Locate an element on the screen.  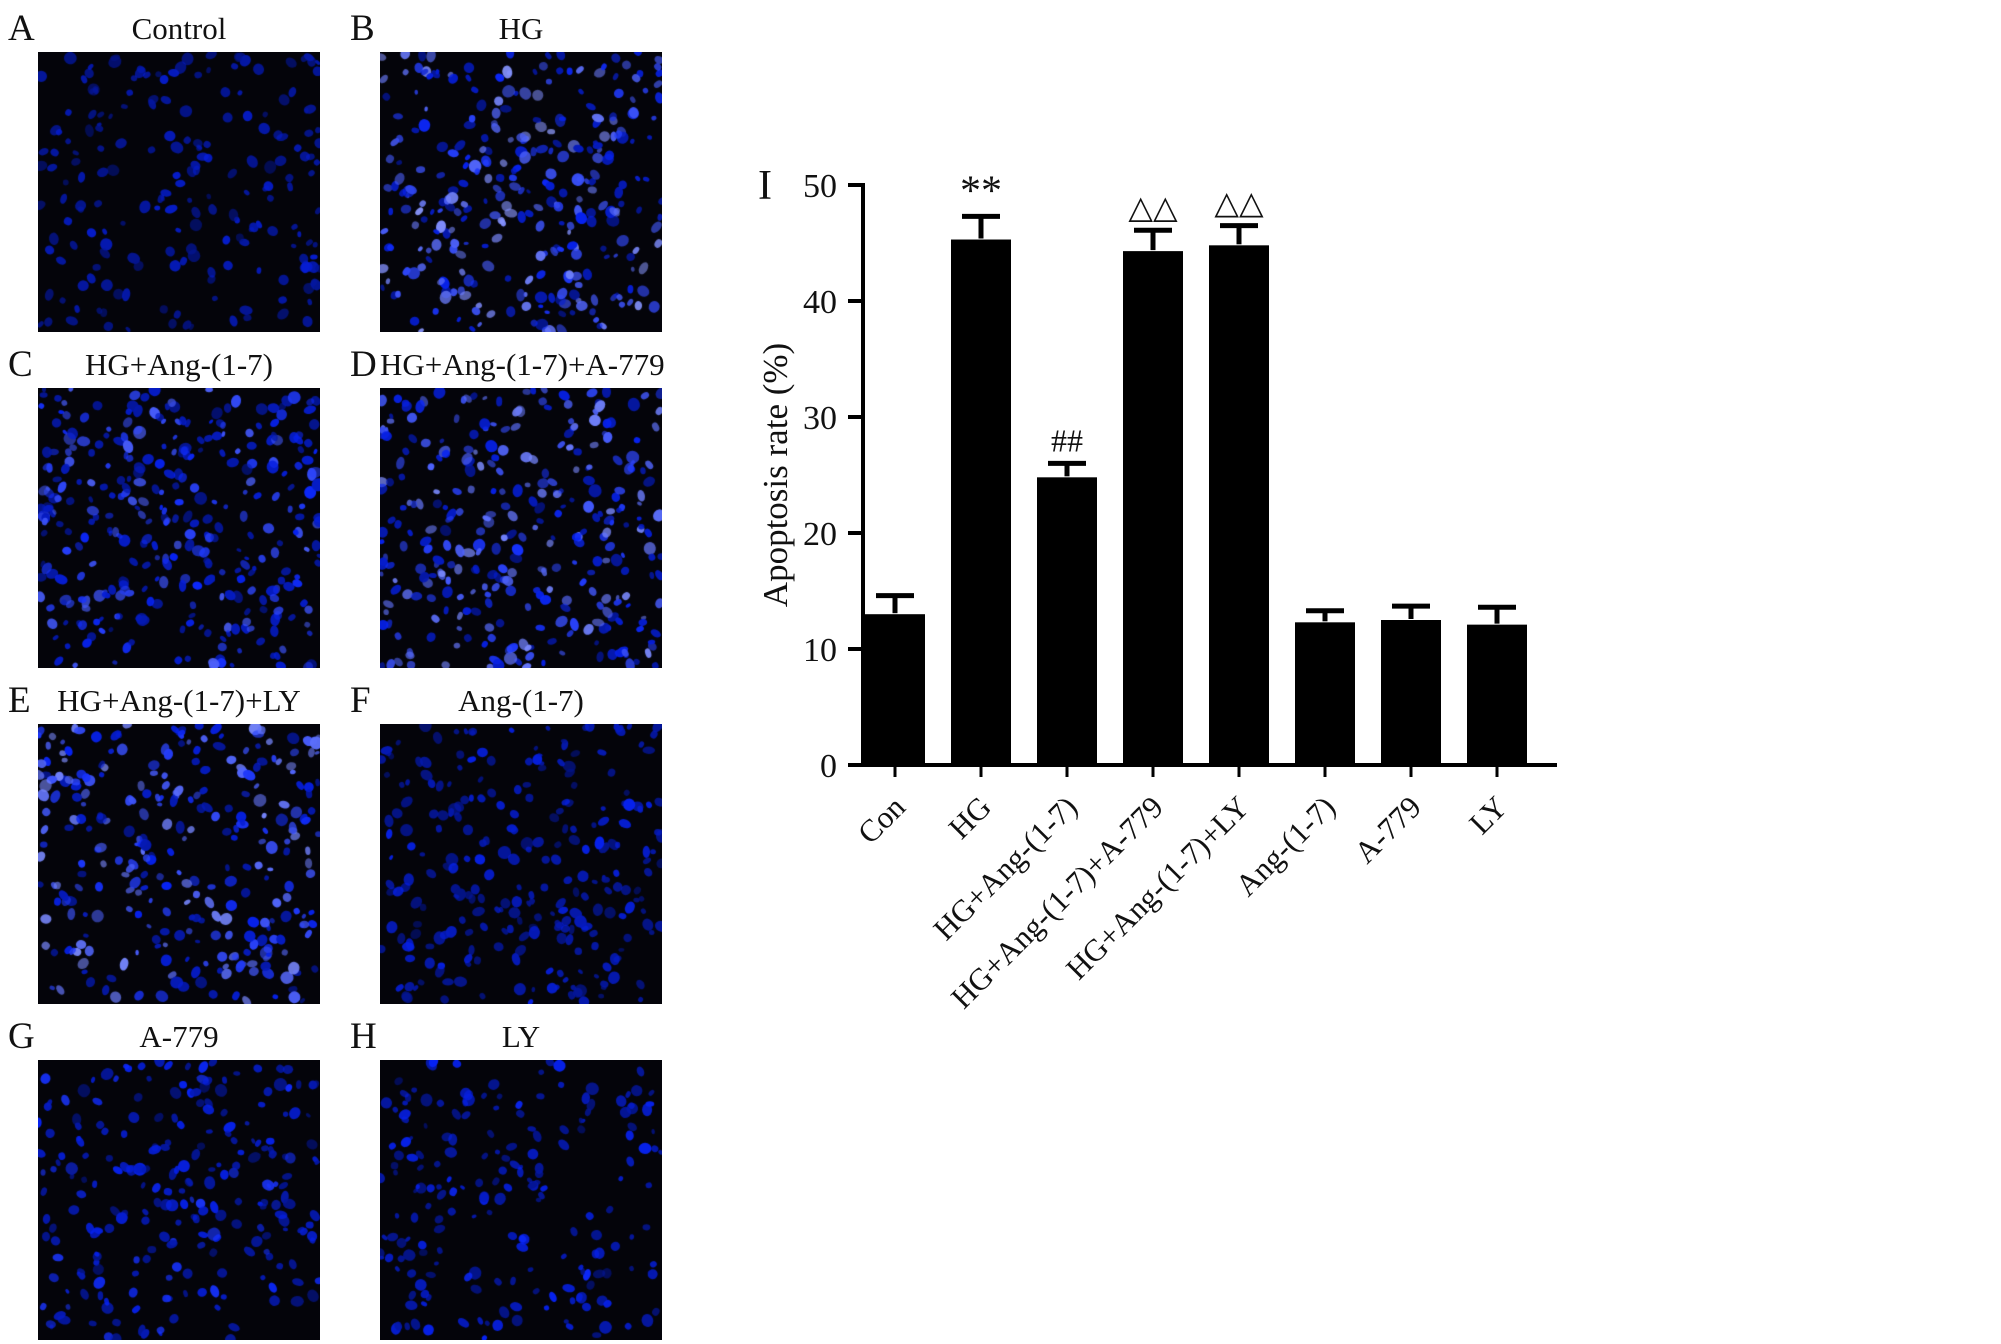
x-tick-label: HG is located at coordinates (970, 817).